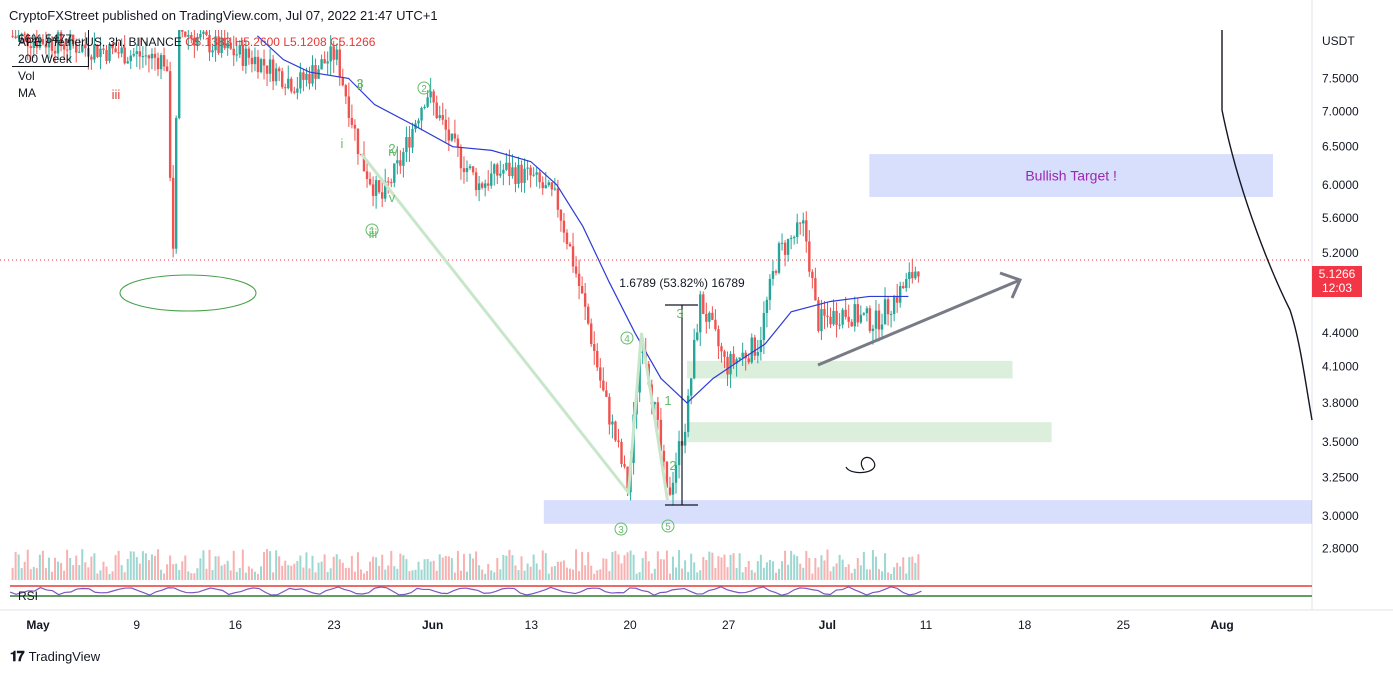 This screenshot has width=1393, height=678. What do you see at coordinates (1011, 285) in the screenshot?
I see `trend-arrow-head` at bounding box center [1011, 285].